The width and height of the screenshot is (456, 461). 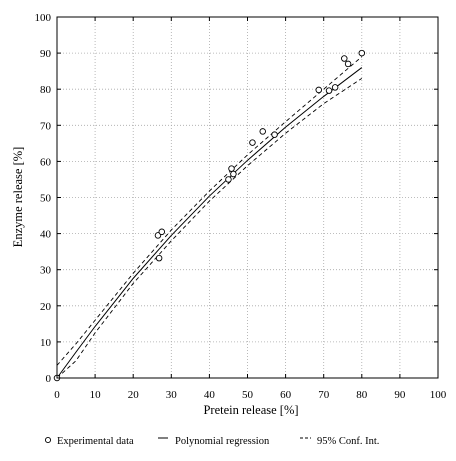 I want to click on legend-item-ci: 95% Conf. Int., so click(x=339, y=441).